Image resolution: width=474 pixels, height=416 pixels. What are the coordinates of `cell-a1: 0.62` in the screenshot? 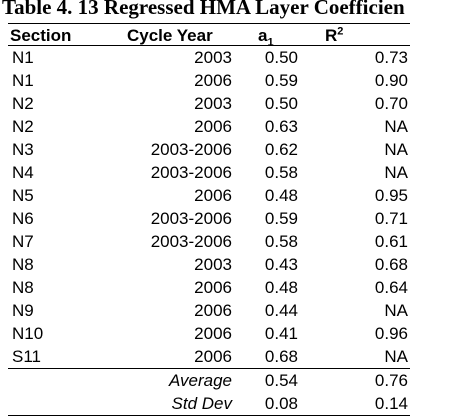 It's located at (281, 149).